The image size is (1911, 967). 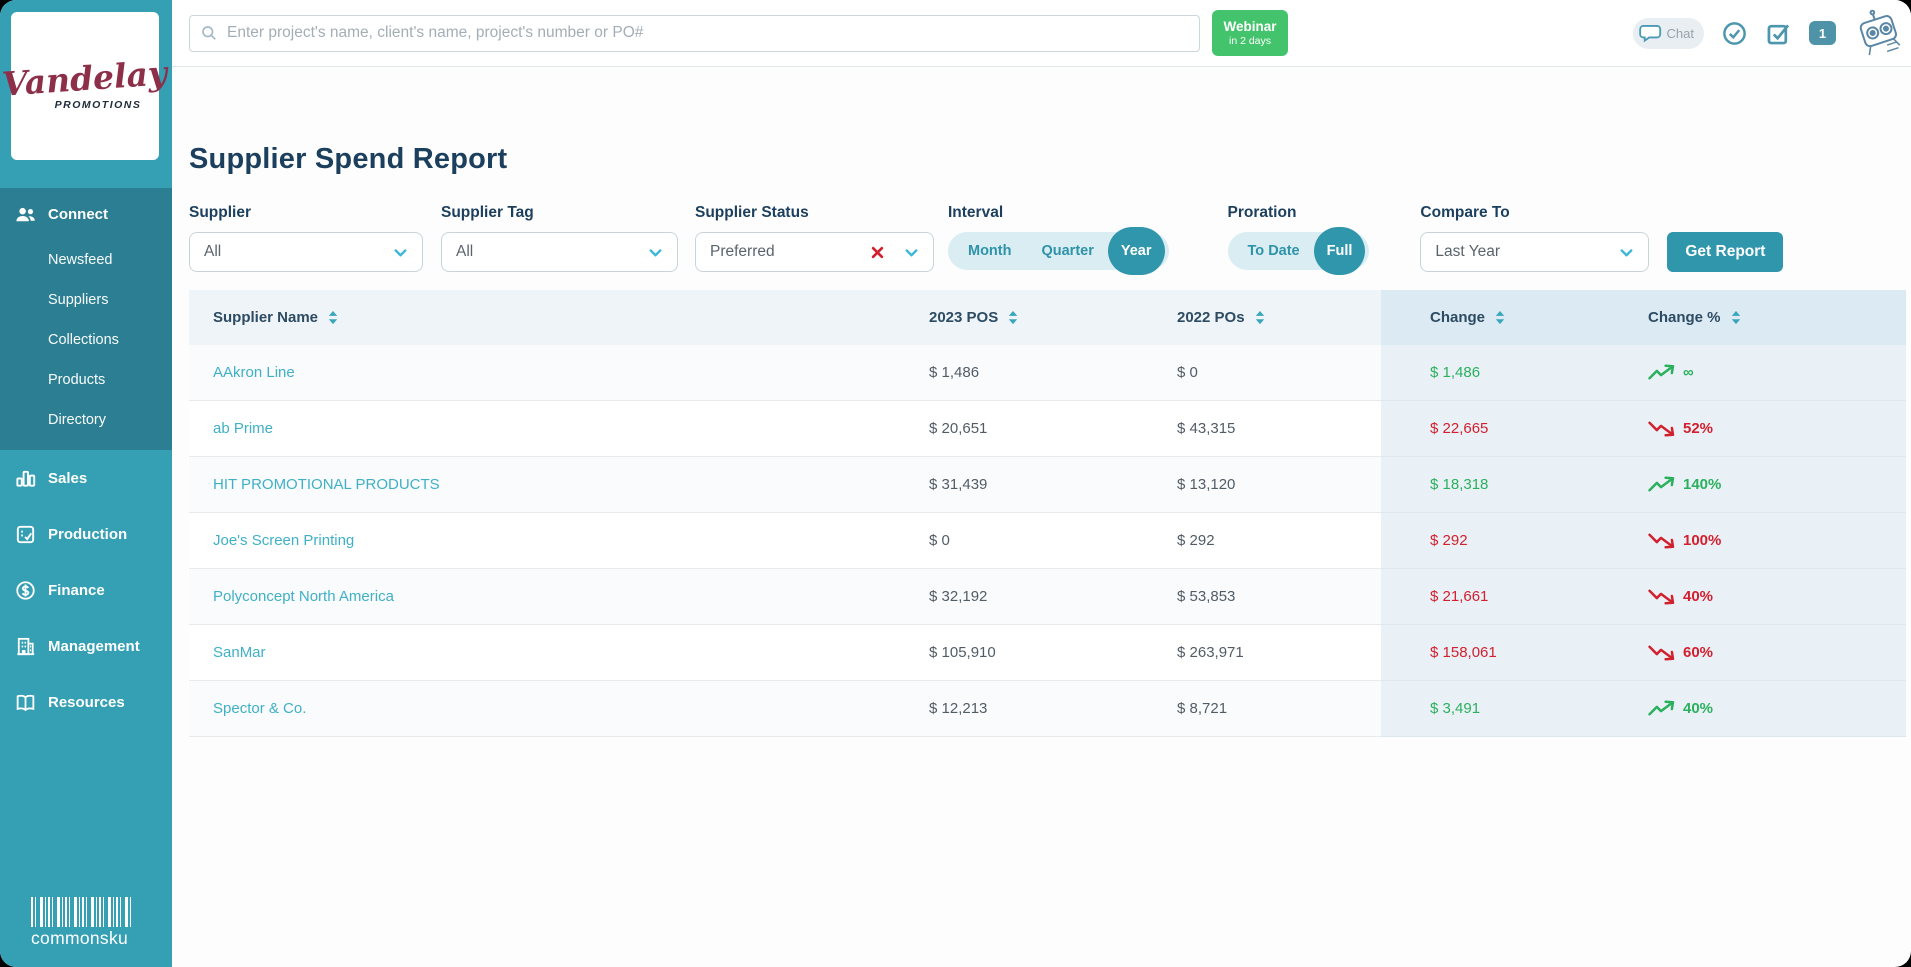 I want to click on compare-to-select: Last Year, so click(x=1535, y=252).